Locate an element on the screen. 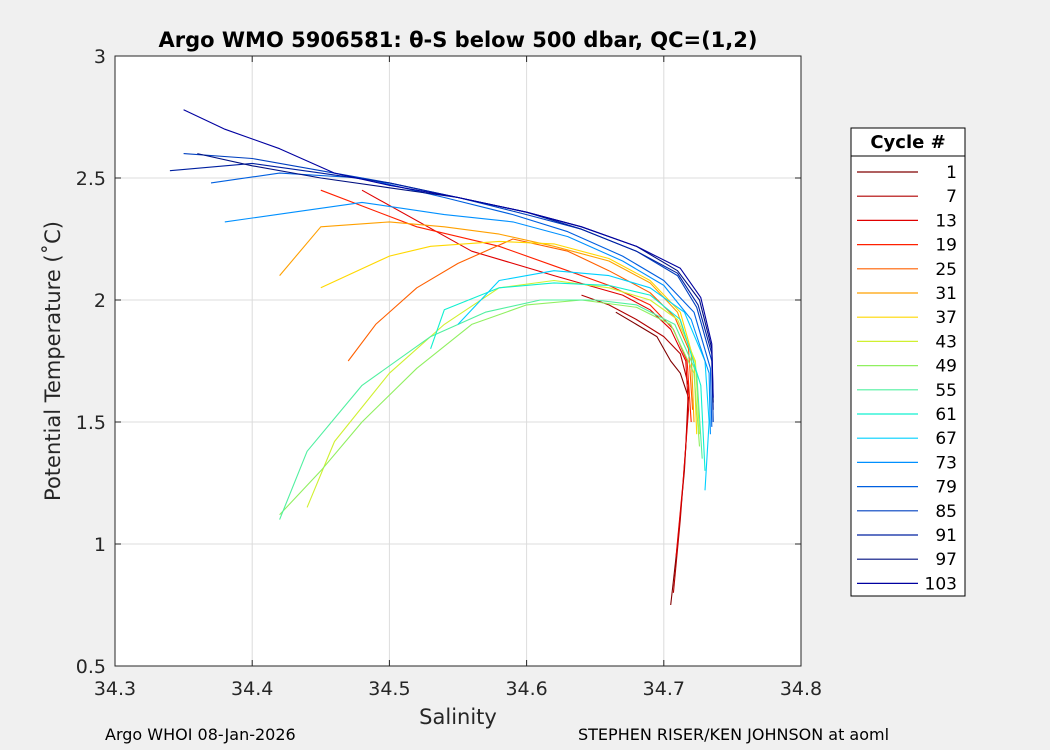 The height and width of the screenshot is (750, 1050). legend-label: 25 is located at coordinates (946, 270).